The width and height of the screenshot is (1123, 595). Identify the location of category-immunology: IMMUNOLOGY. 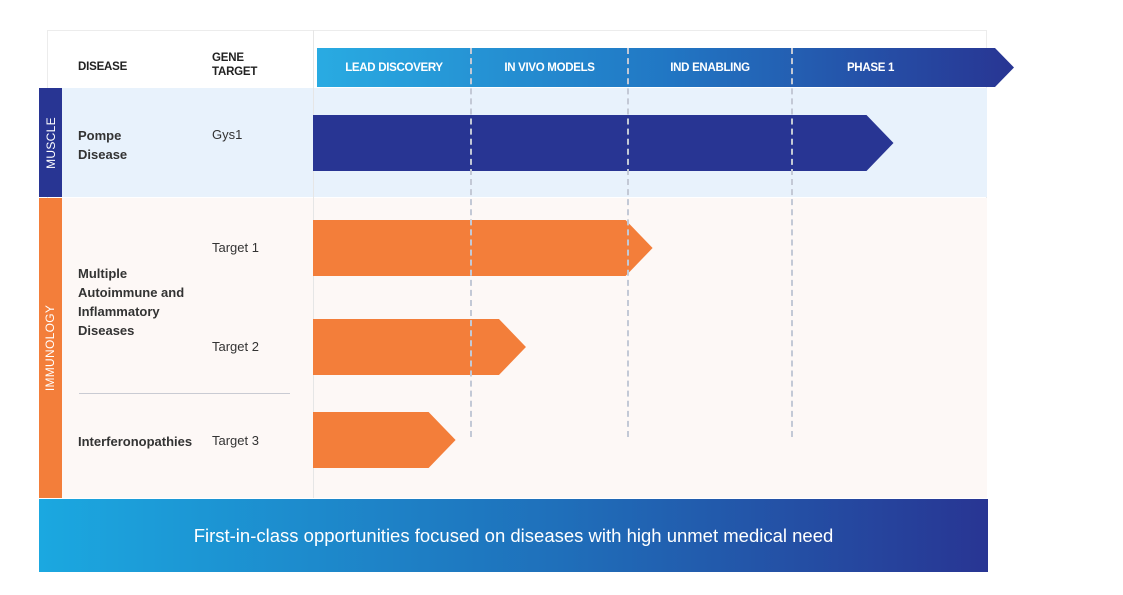
(50, 348).